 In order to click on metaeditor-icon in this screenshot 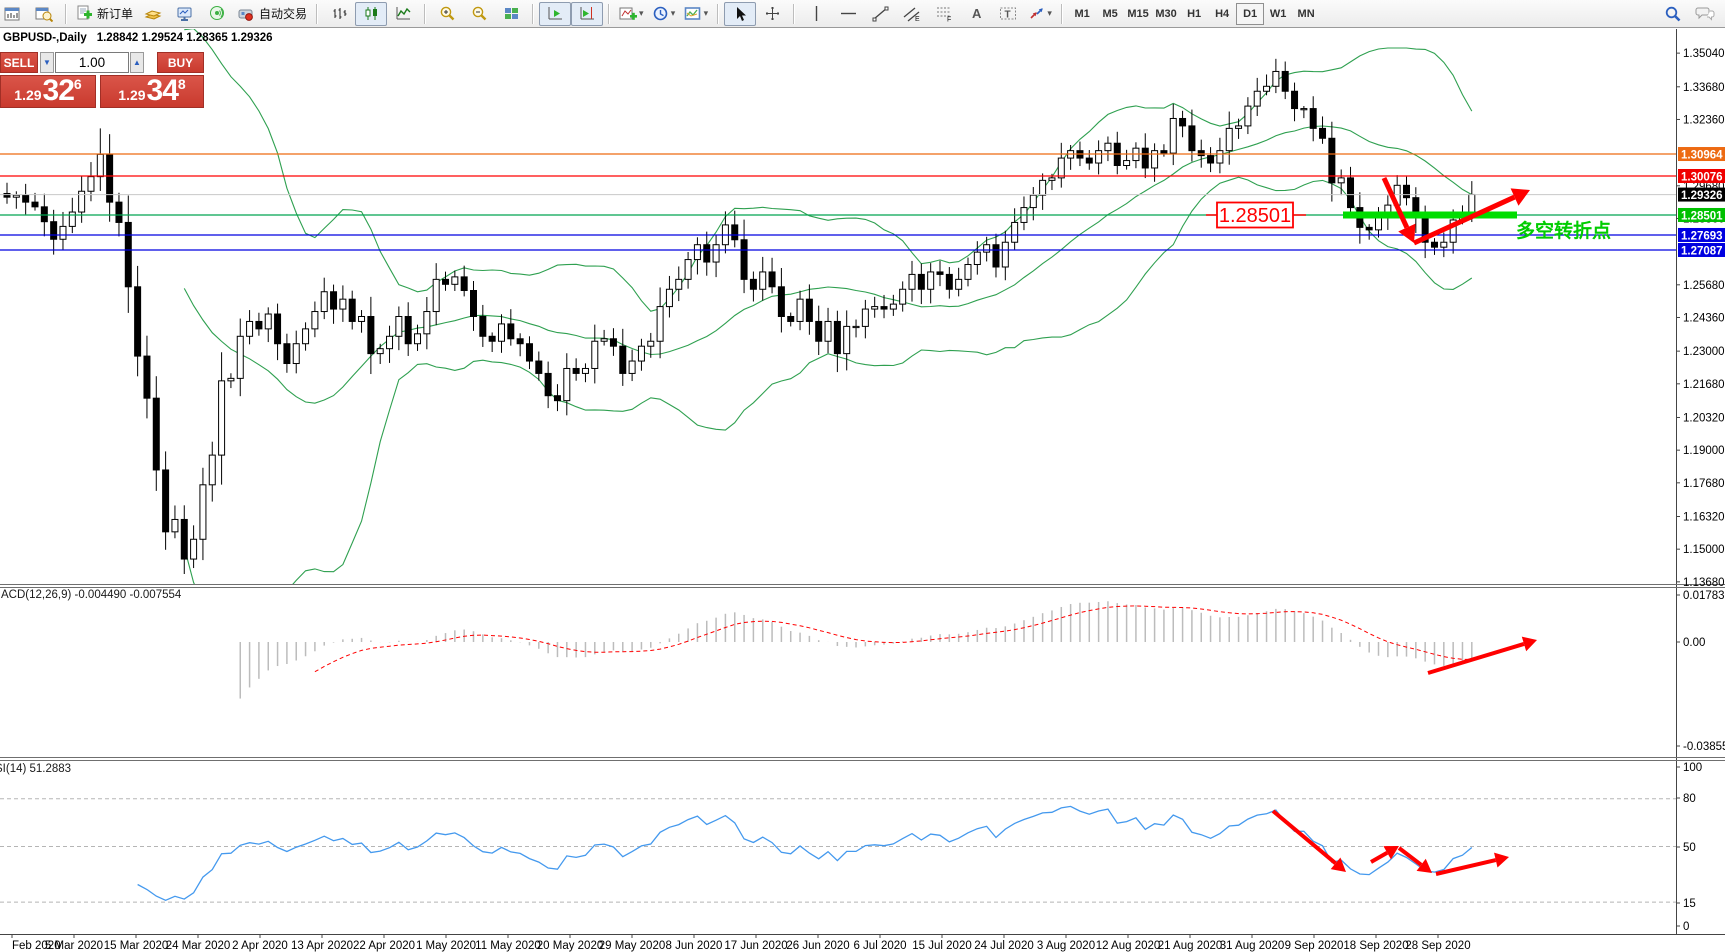, I will do `click(153, 14)`.